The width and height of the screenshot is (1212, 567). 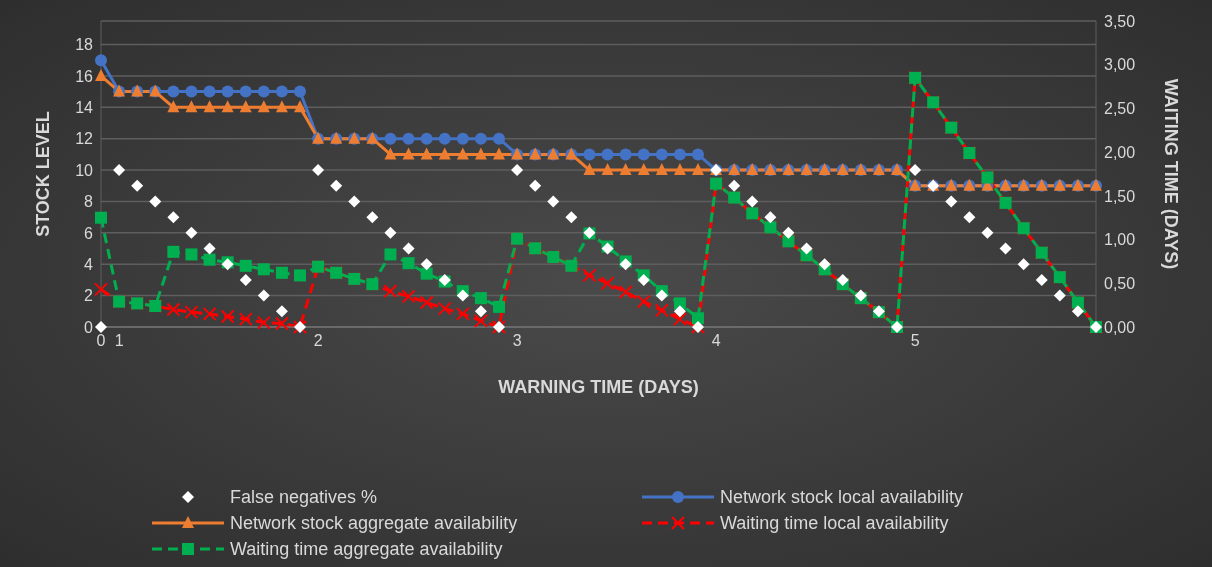 What do you see at coordinates (89, 202) in the screenshot?
I see `y-tick-label: 8` at bounding box center [89, 202].